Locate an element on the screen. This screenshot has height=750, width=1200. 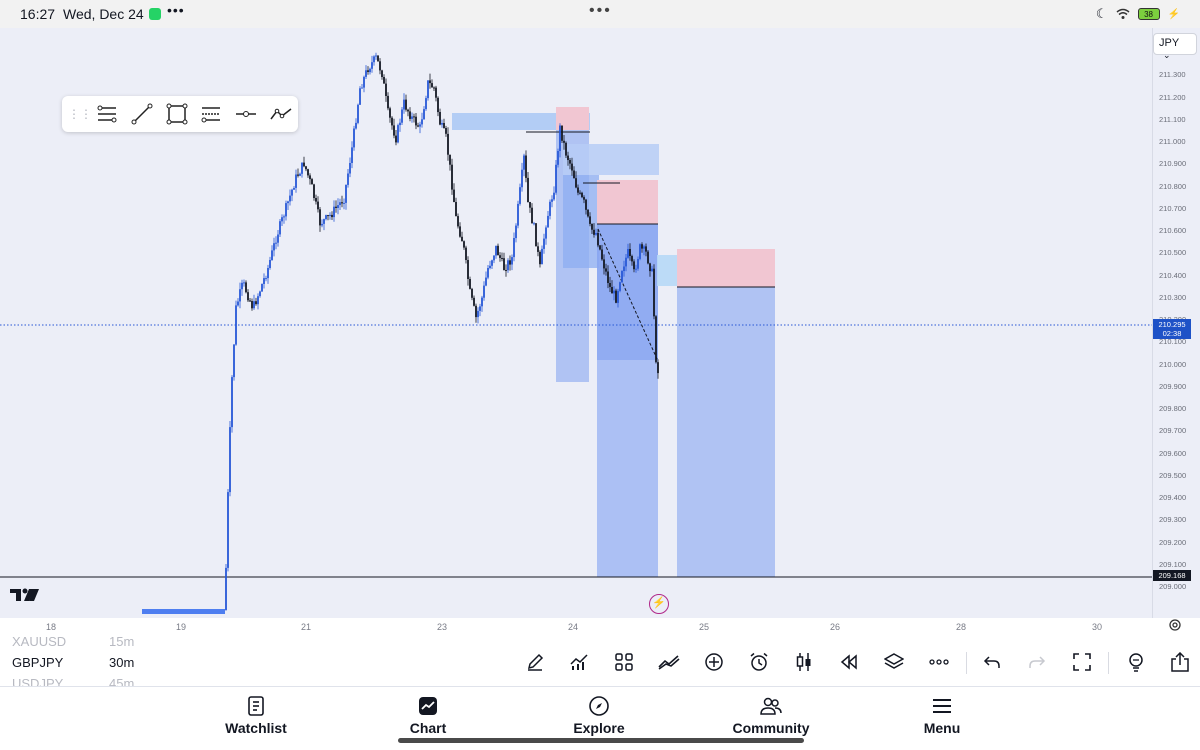
compare-symbols-icon is located at coordinates (669, 662).